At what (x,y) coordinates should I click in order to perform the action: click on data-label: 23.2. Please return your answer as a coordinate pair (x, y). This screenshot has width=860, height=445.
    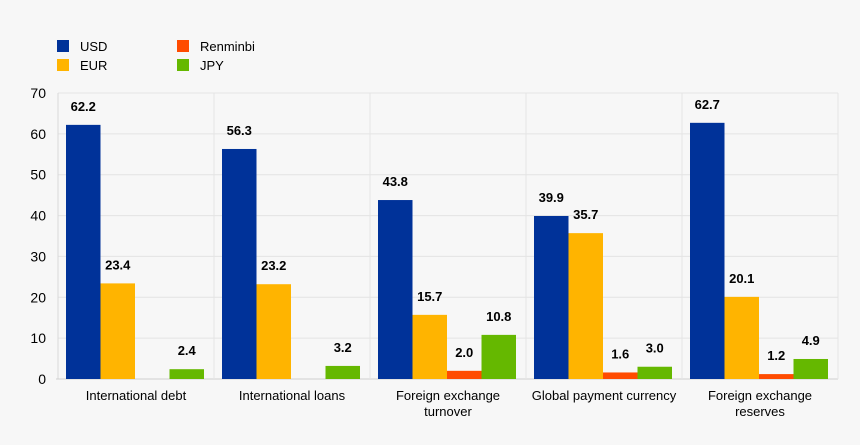
    Looking at the image, I should click on (273, 265).